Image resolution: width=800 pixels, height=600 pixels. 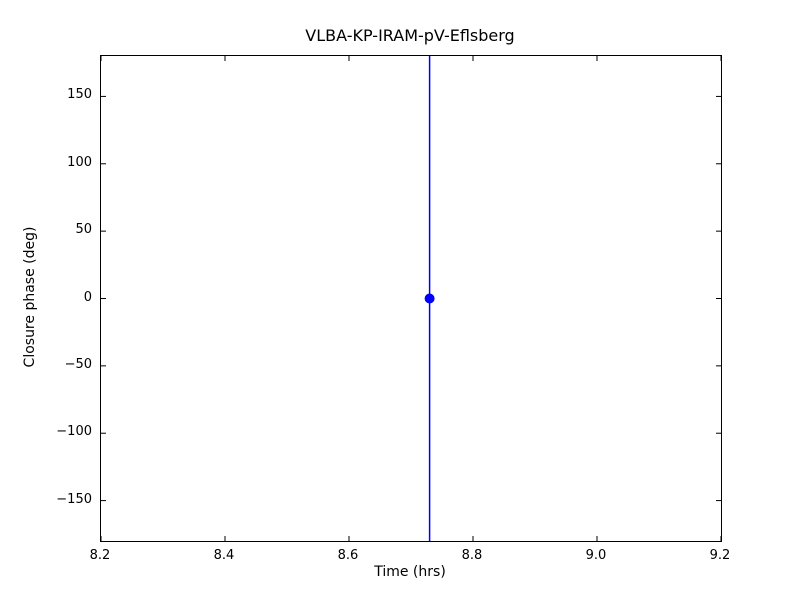 What do you see at coordinates (100, 555) in the screenshot?
I see `x-tick-label: 8.2` at bounding box center [100, 555].